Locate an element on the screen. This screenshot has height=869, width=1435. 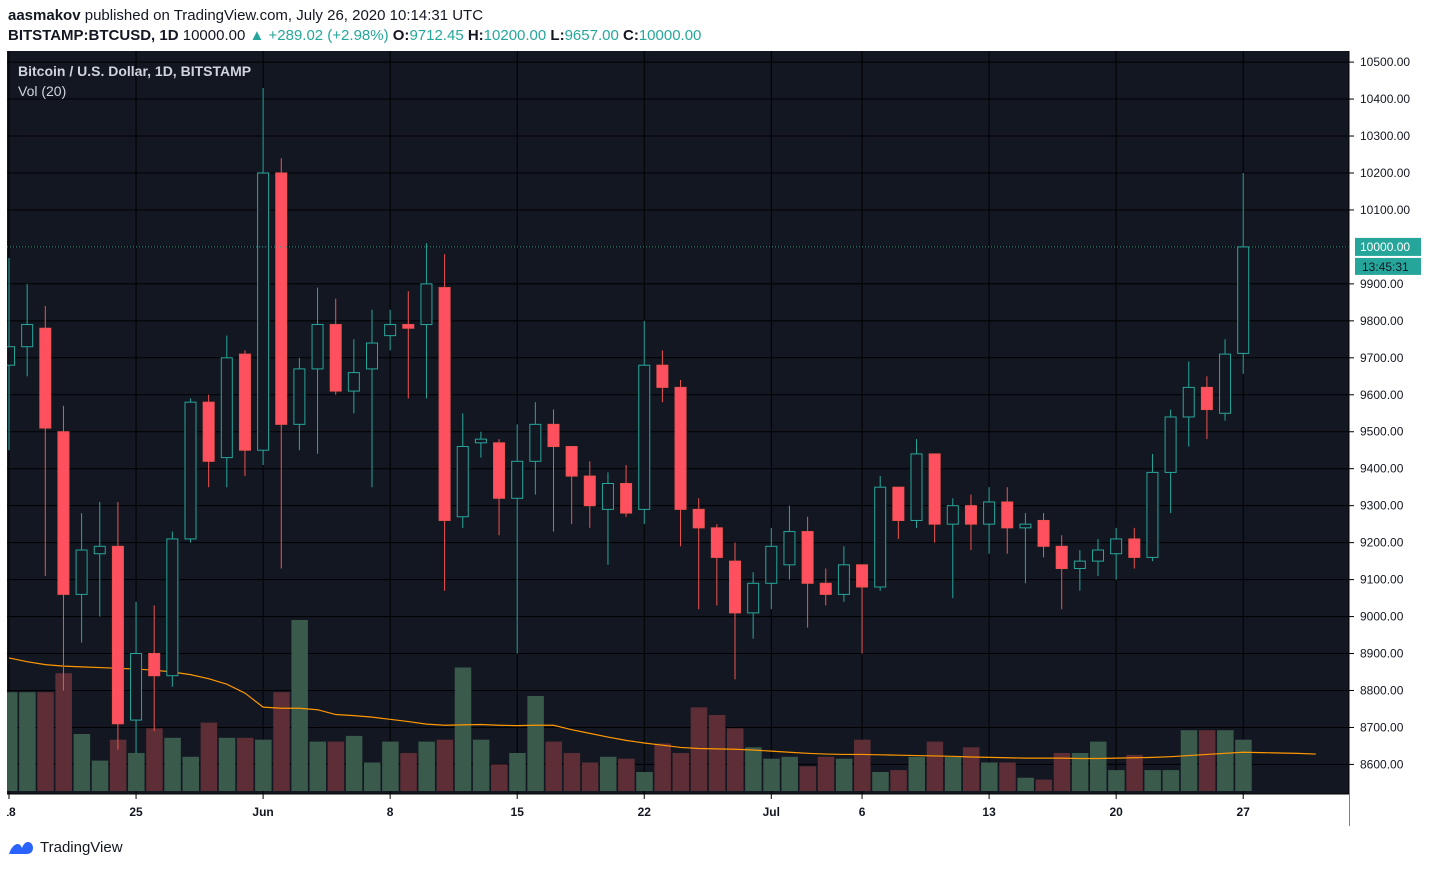
author-name: aasmakov is located at coordinates (44, 15).